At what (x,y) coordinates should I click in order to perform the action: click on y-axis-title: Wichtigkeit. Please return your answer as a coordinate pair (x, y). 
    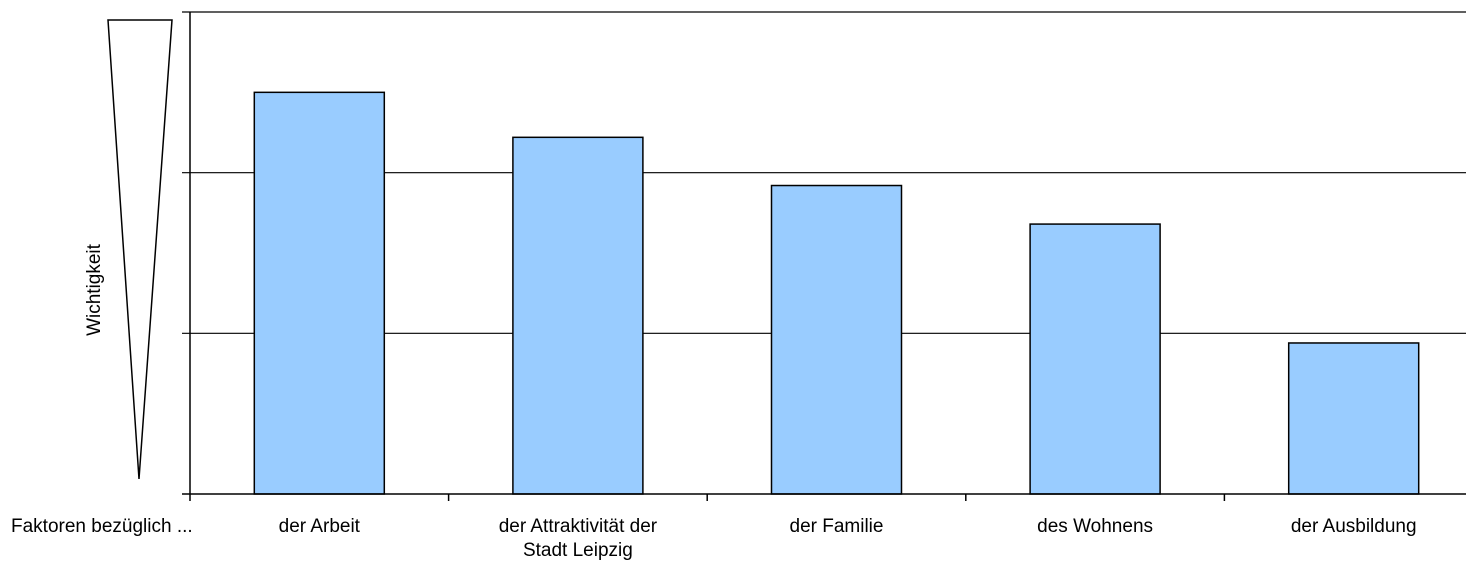
    Looking at the image, I should click on (94, 289).